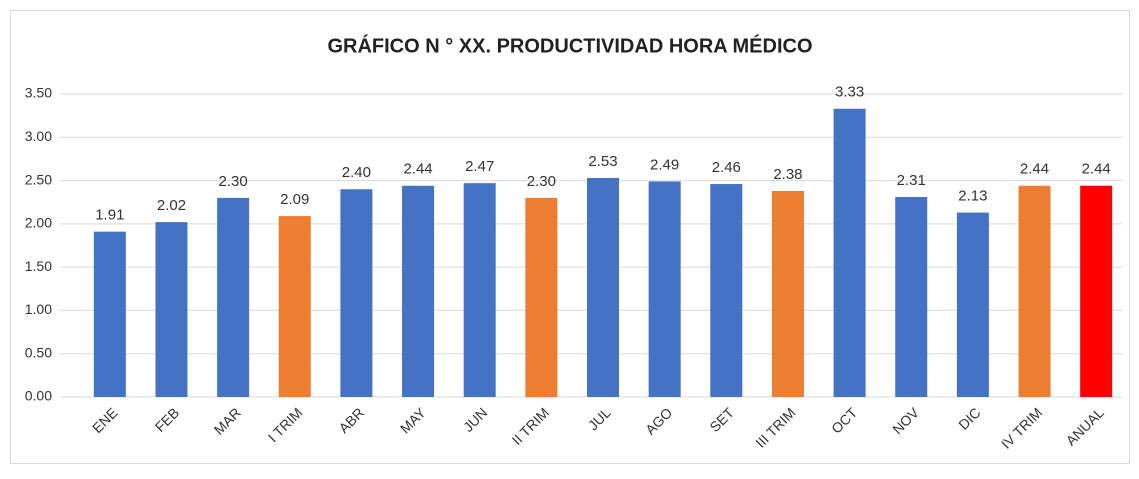  Describe the element at coordinates (726, 167) in the screenshot. I see `data-label: 2.46` at that location.